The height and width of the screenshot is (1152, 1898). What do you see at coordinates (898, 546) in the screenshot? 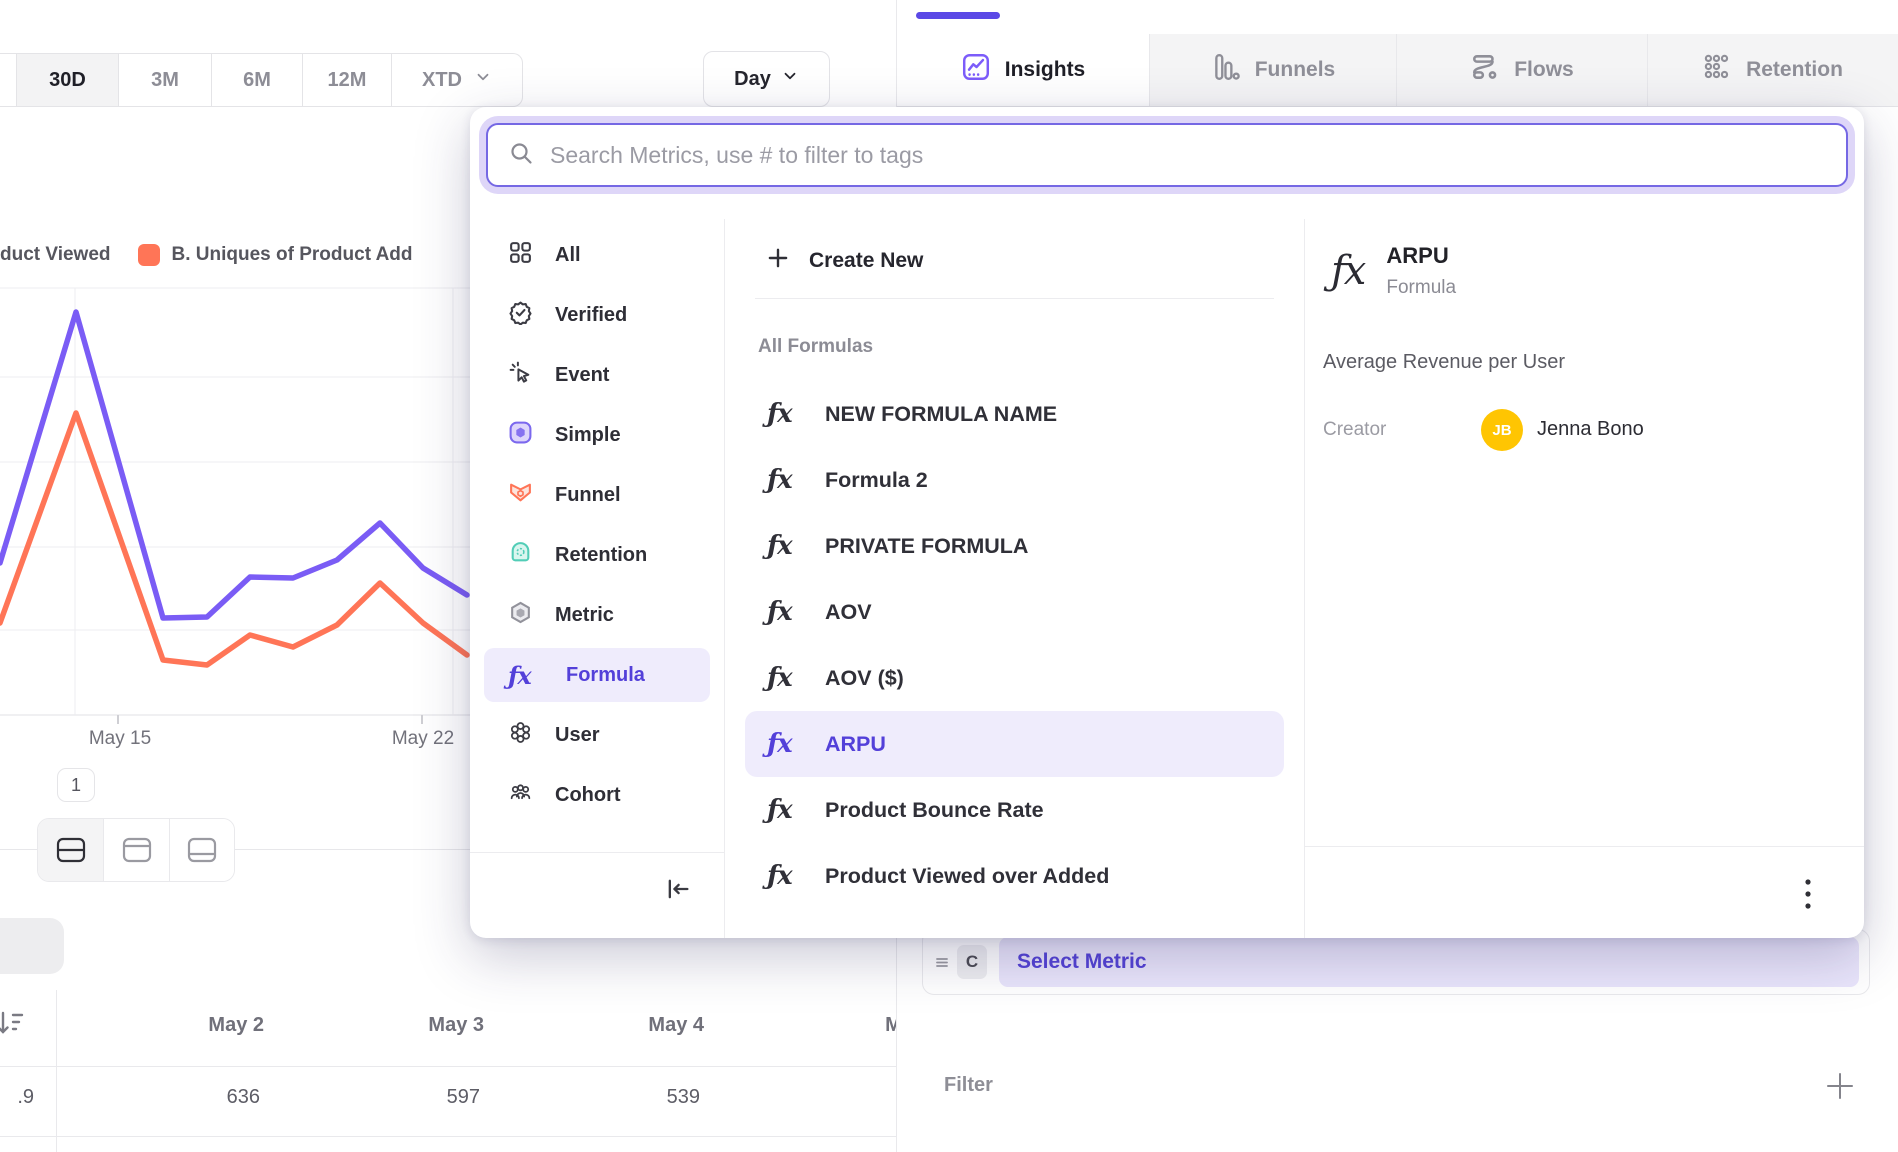
I see `formula-item: ƒx PRIVATE FORMULA` at bounding box center [898, 546].